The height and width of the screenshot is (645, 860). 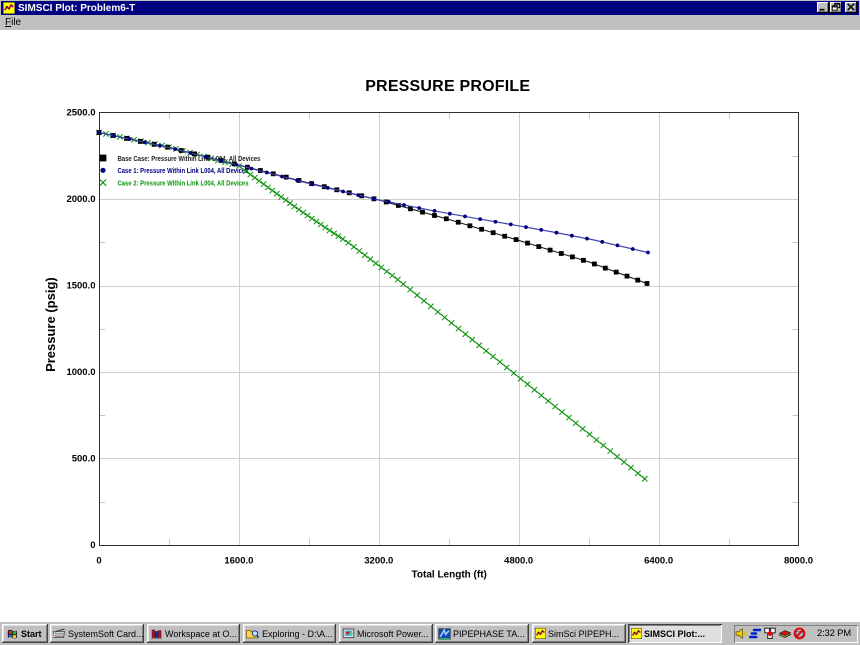 I want to click on svg-text: 1000.0, so click(x=80, y=372).